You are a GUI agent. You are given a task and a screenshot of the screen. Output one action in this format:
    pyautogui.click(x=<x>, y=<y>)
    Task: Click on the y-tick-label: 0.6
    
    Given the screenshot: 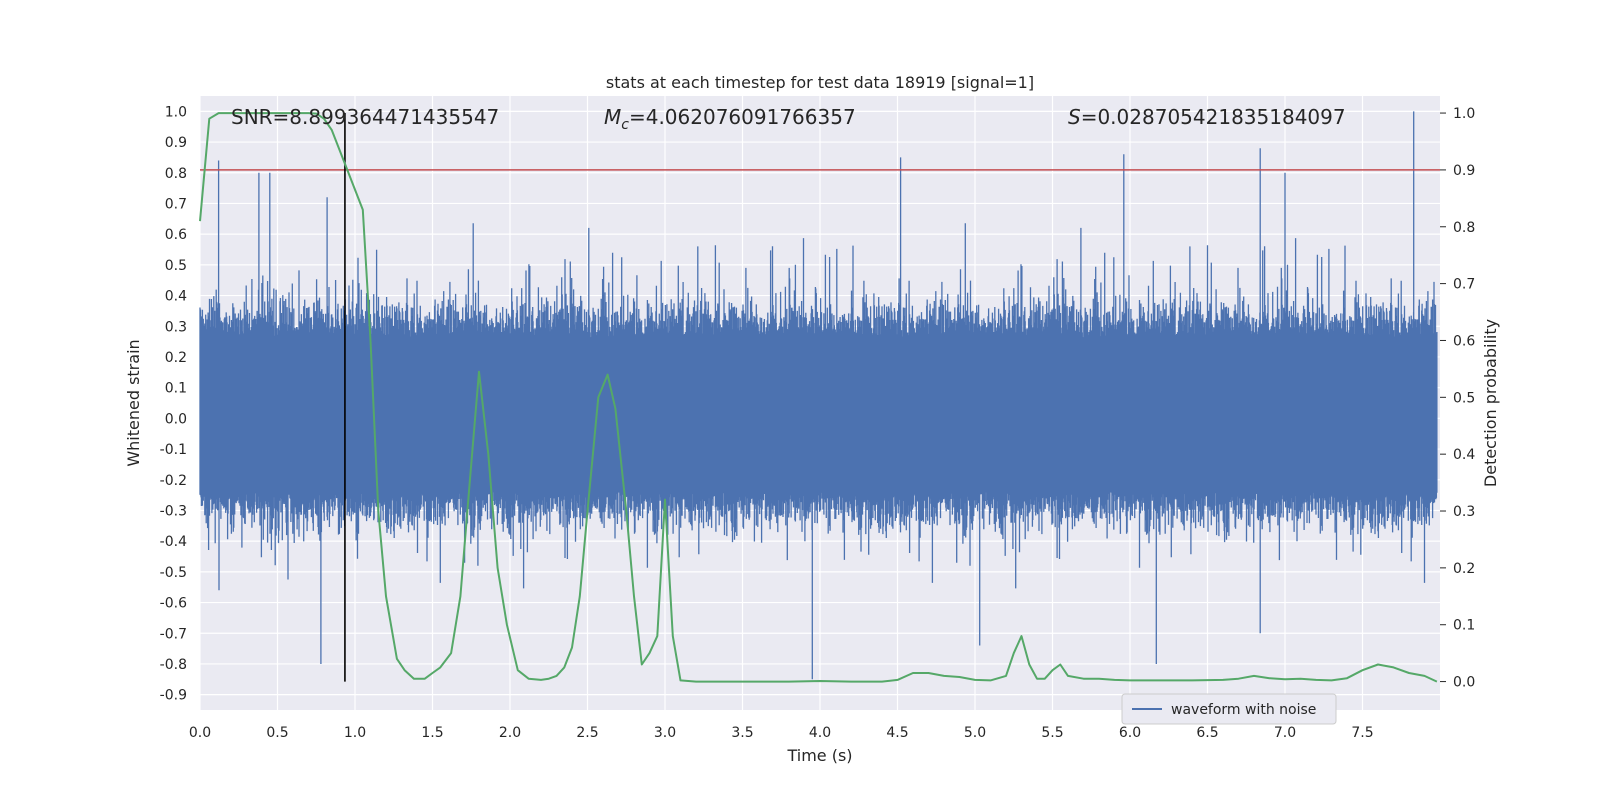 What is the action you would take?
    pyautogui.click(x=176, y=235)
    